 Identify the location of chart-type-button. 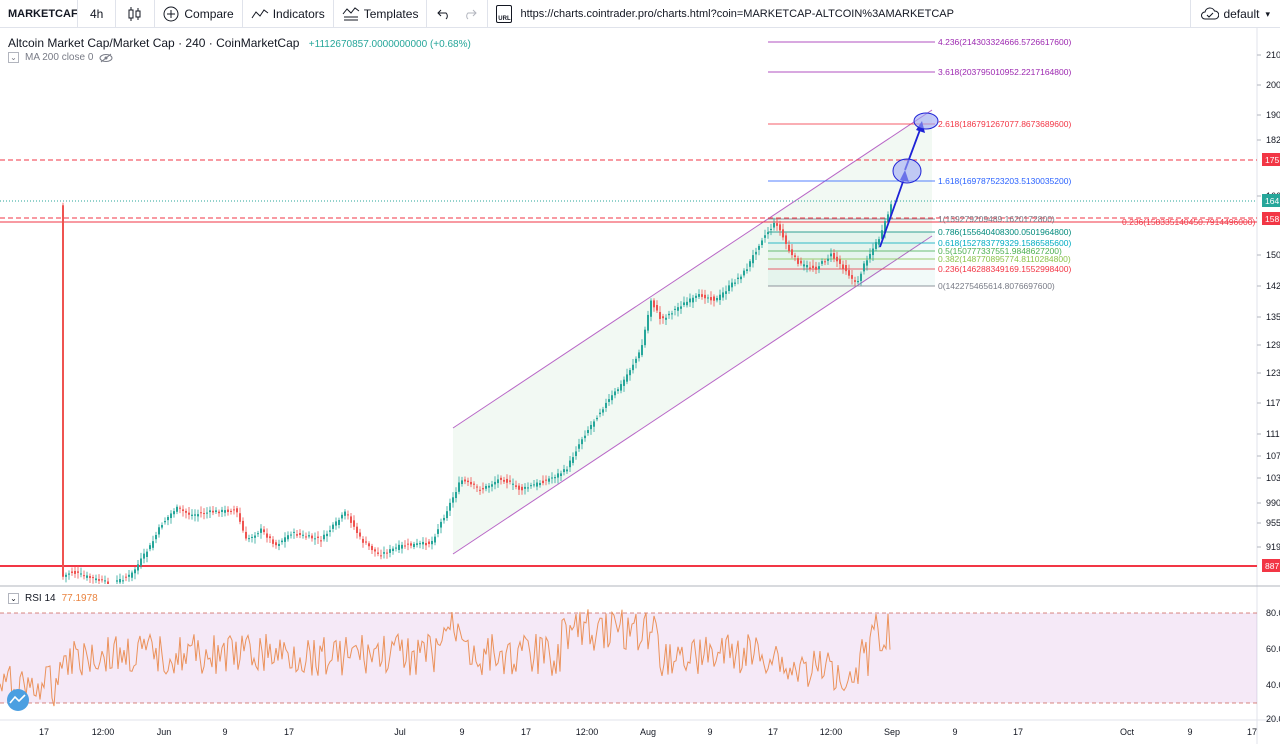
(136, 14).